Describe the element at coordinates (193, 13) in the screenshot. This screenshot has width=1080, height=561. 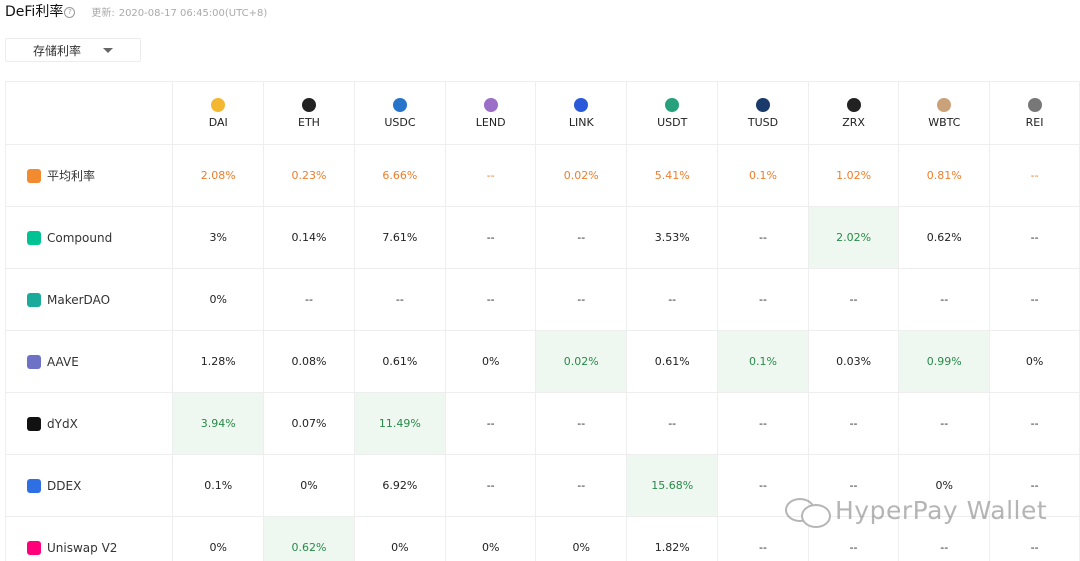
I see `updated-time-value: 2020-08-17 06:45:00(UTC+8)` at that location.